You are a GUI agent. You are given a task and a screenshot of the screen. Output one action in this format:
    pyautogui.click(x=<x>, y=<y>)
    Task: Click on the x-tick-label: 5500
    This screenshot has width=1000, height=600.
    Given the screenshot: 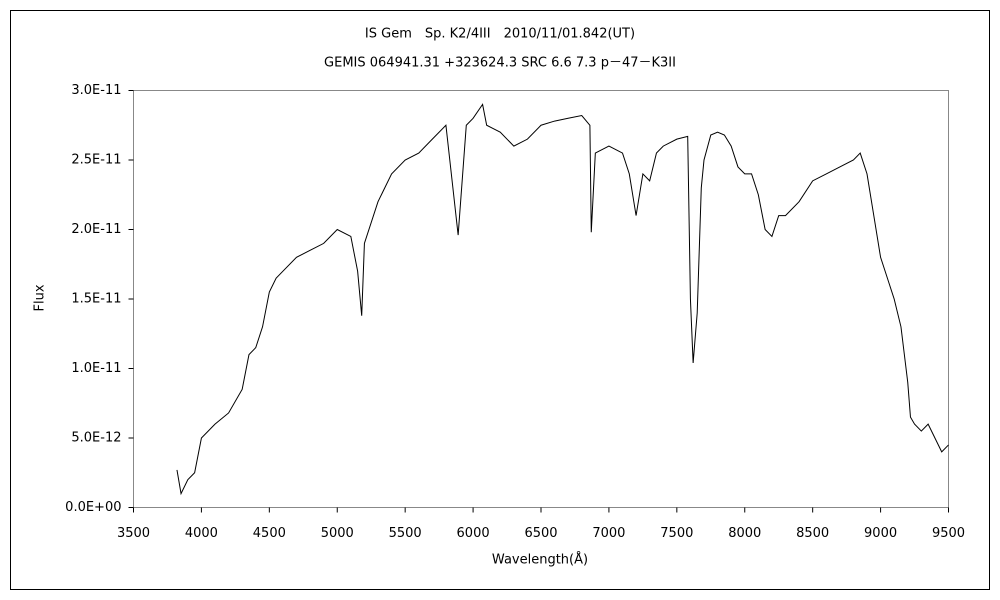 What is the action you would take?
    pyautogui.click(x=405, y=533)
    